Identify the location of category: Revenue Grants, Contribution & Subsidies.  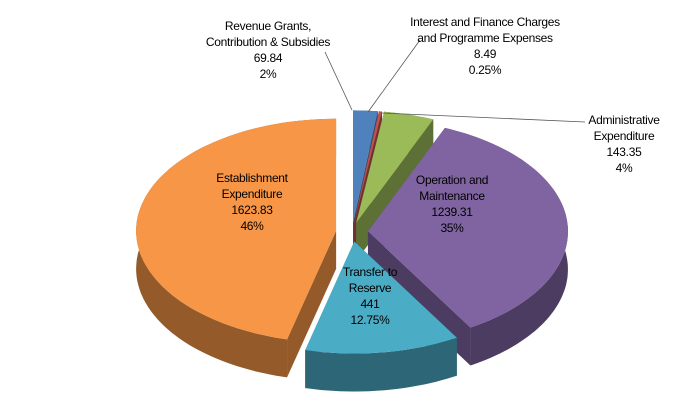
(268, 34).